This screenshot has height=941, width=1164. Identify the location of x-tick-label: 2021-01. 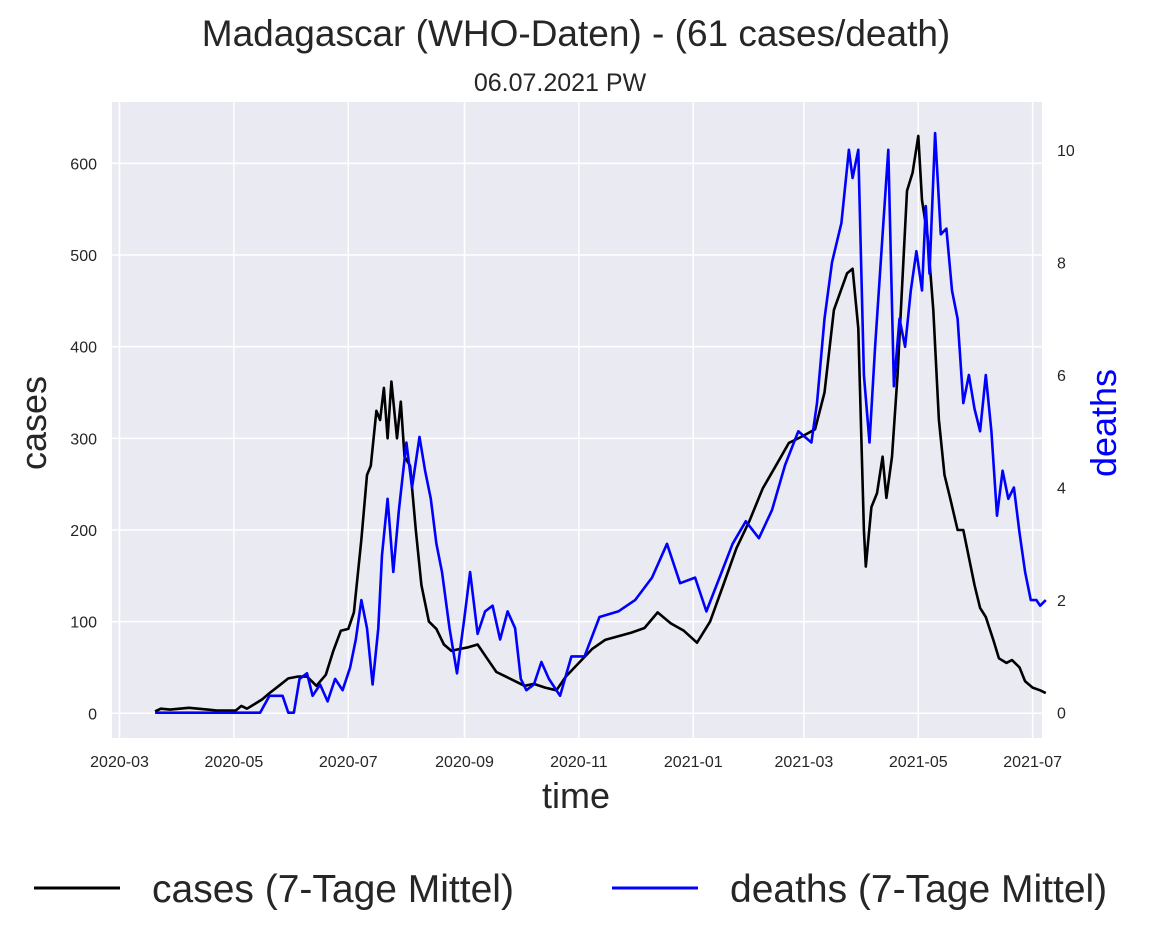
(693, 762).